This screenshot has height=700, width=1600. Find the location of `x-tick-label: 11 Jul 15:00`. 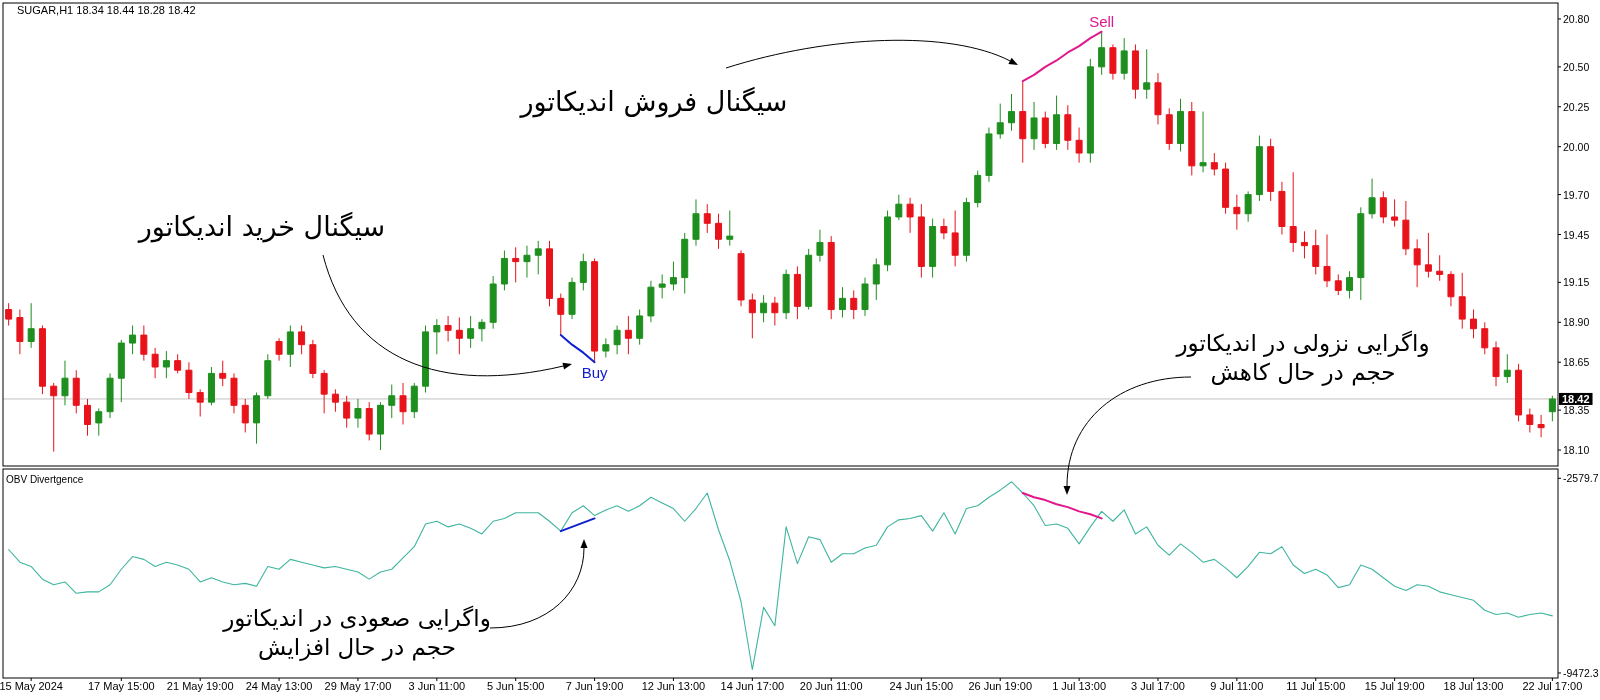

x-tick-label: 11 Jul 15:00 is located at coordinates (1316, 686).